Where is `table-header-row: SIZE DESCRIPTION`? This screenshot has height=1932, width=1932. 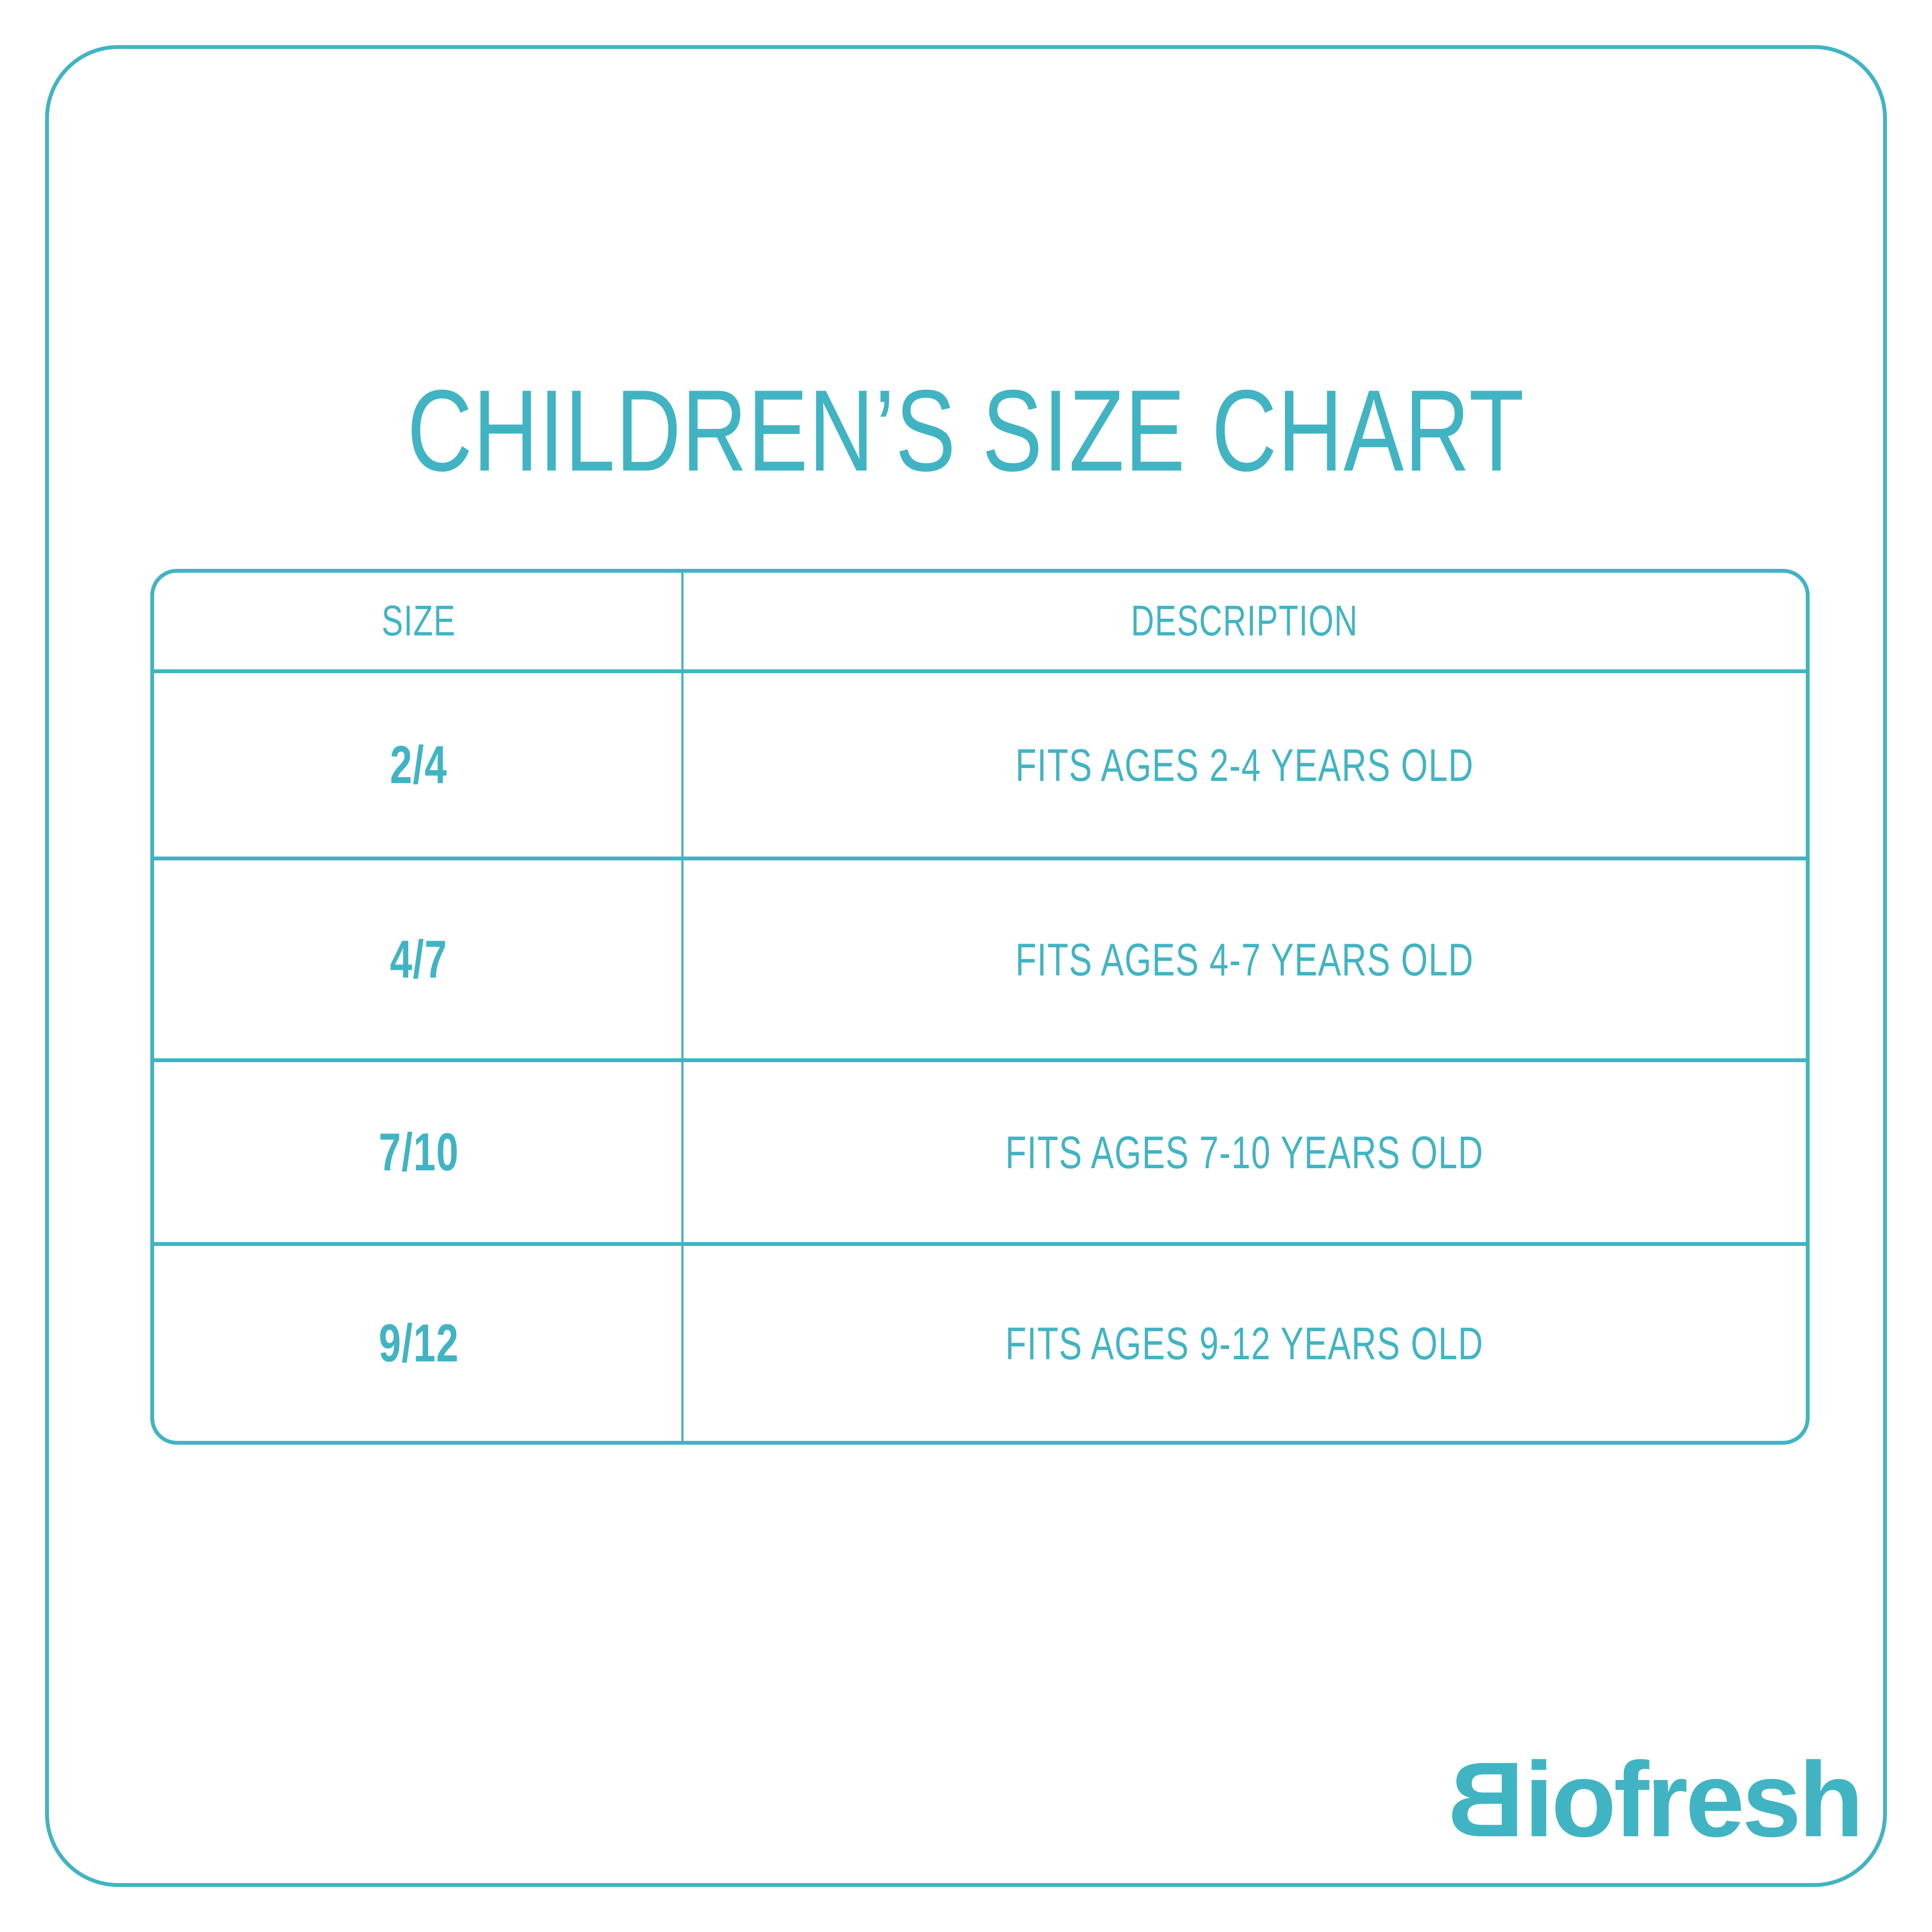
table-header-row: SIZE DESCRIPTION is located at coordinates (980, 621).